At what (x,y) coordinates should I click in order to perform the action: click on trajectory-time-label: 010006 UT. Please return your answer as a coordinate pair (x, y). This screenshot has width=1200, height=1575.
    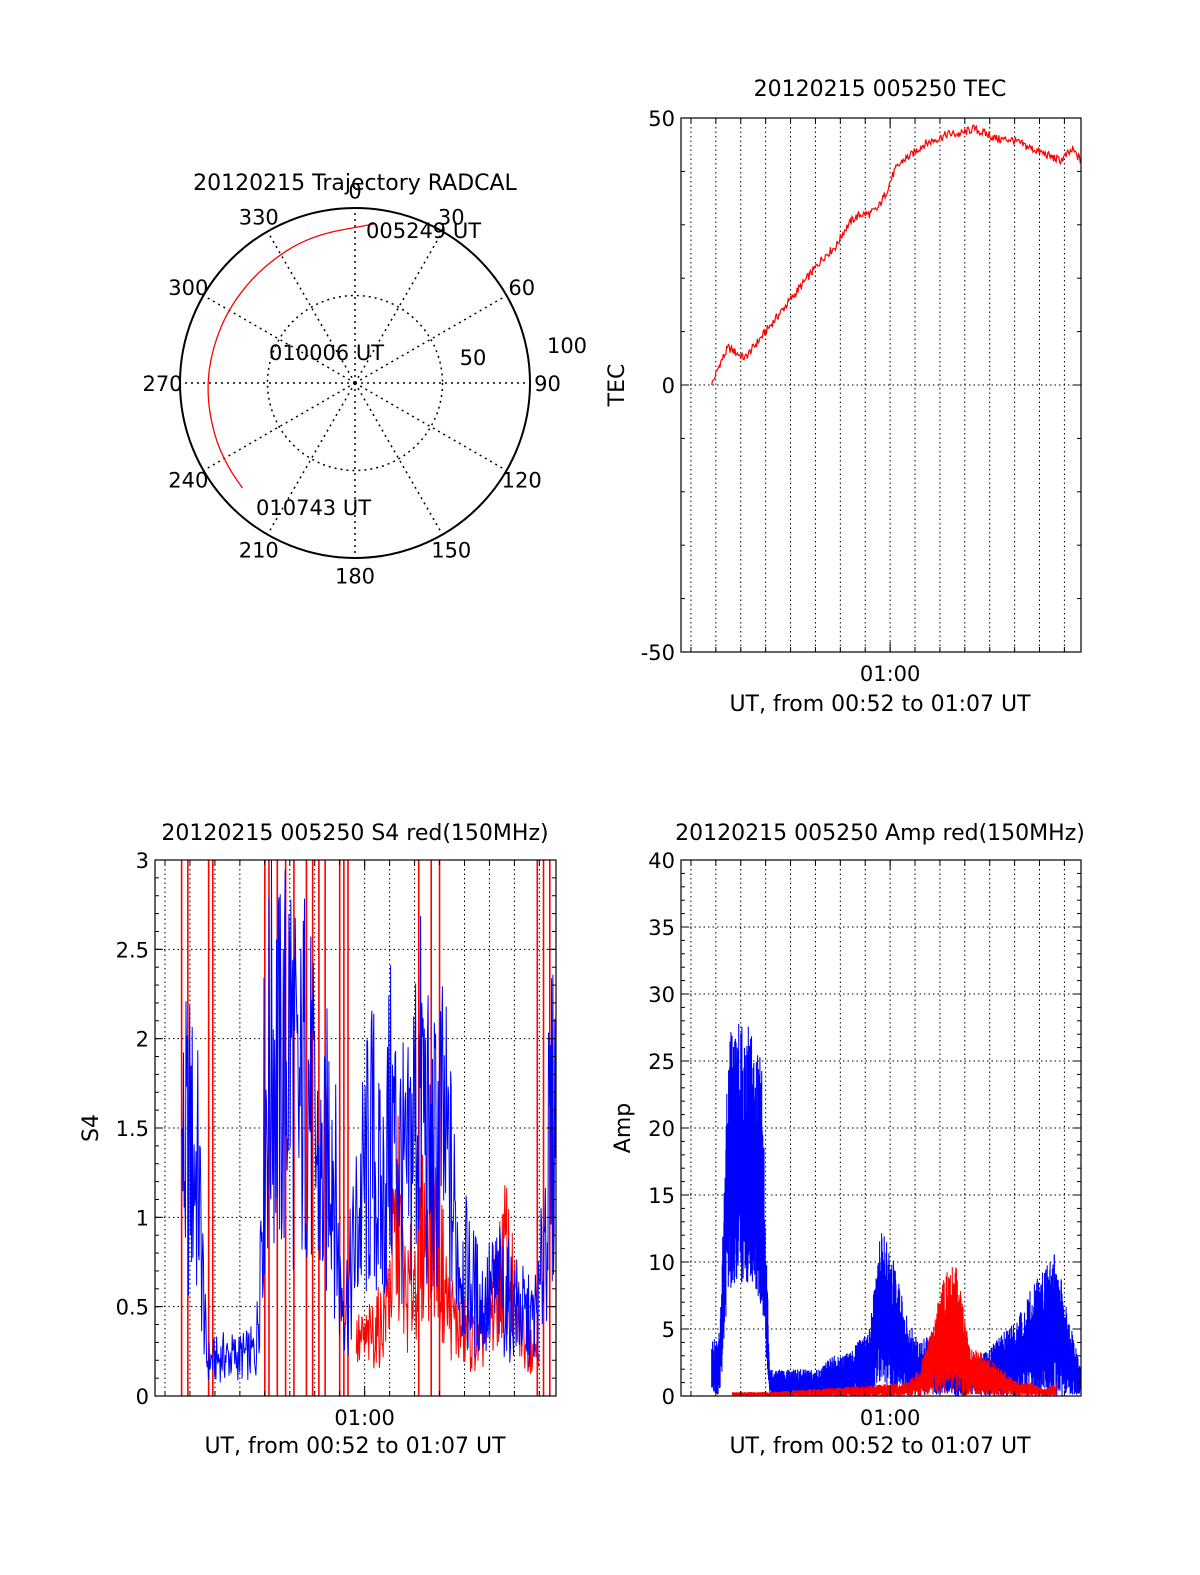
    Looking at the image, I should click on (326, 353).